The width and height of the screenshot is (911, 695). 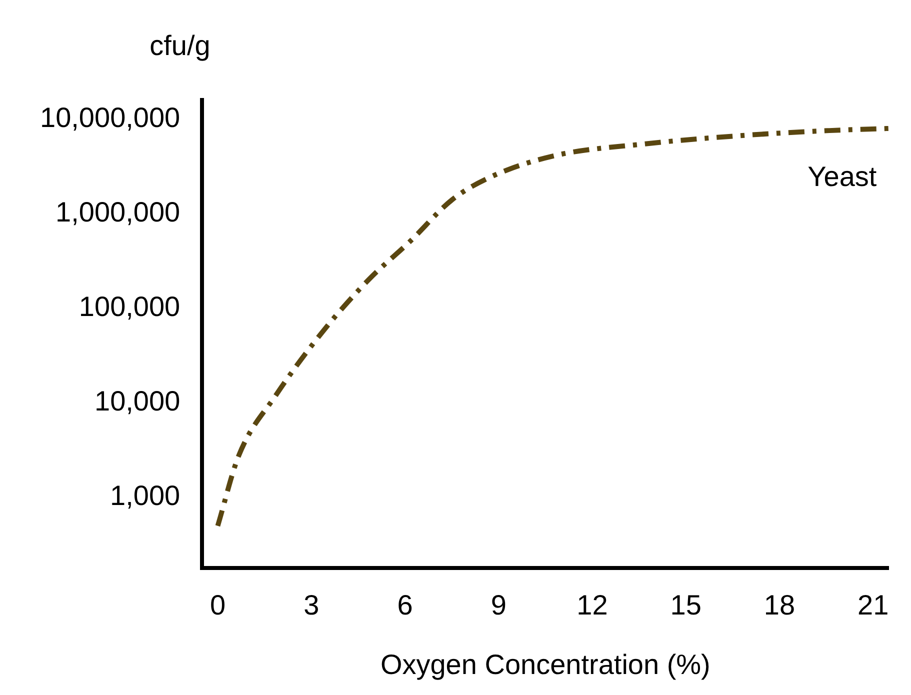 What do you see at coordinates (686, 604) in the screenshot?
I see `x-tick-label: 15` at bounding box center [686, 604].